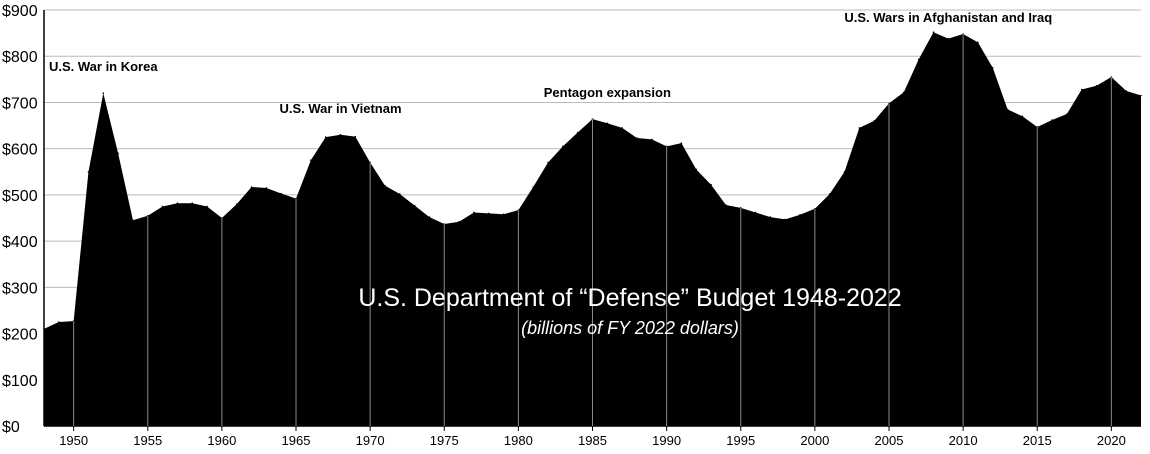  I want to click on data-point-1961, so click(236, 204).